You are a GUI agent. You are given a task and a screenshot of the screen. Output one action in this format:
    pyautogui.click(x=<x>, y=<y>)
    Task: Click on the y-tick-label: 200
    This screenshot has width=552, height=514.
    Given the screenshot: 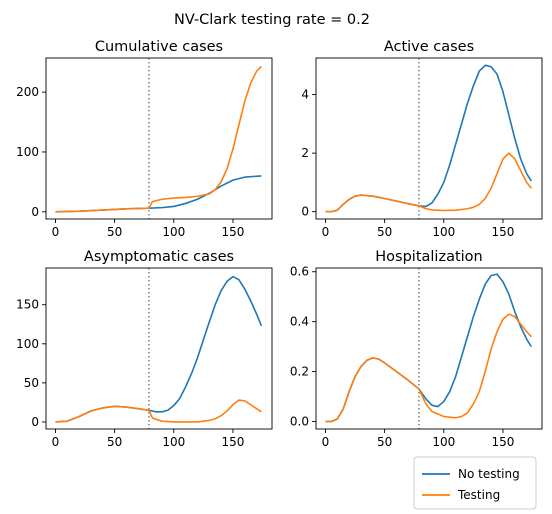 What is the action you would take?
    pyautogui.click(x=27, y=92)
    